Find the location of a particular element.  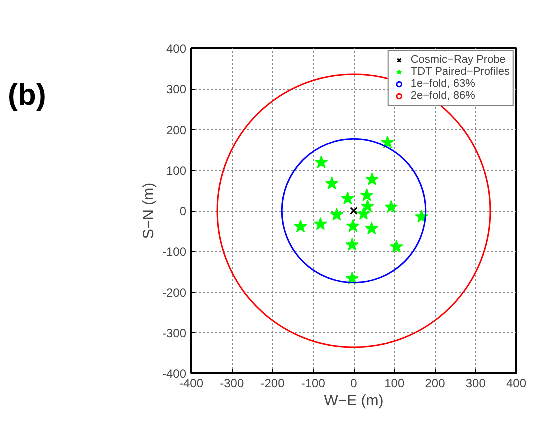

y-tick-label: 300 is located at coordinates (176, 89).